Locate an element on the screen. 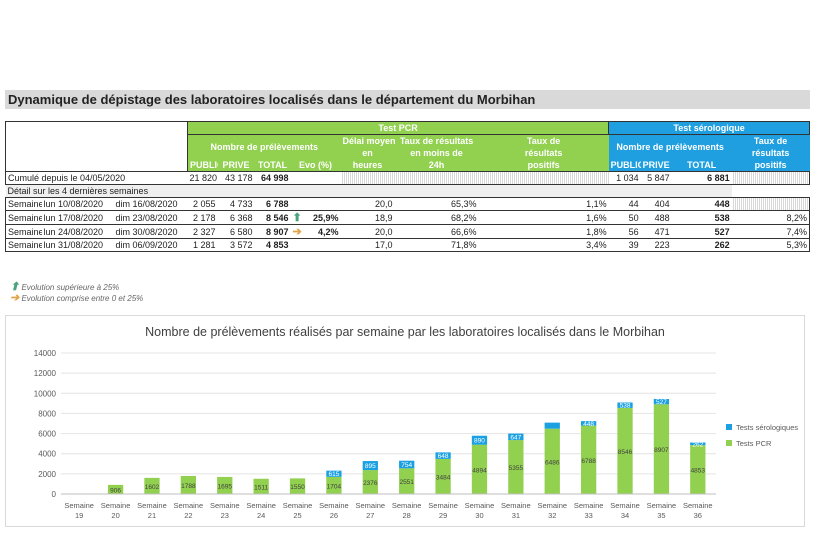  header-sero: Test sérologique is located at coordinates (709, 128).